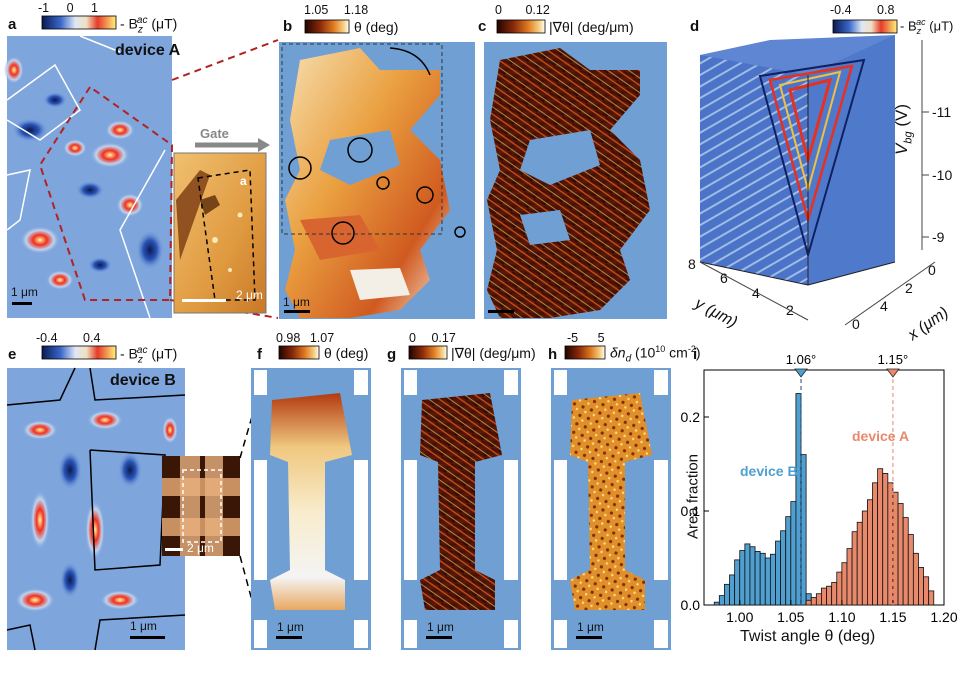 The image size is (964, 675). What do you see at coordinates (568, 183) in the screenshot?
I see `panel-c-gradient-map` at bounding box center [568, 183].